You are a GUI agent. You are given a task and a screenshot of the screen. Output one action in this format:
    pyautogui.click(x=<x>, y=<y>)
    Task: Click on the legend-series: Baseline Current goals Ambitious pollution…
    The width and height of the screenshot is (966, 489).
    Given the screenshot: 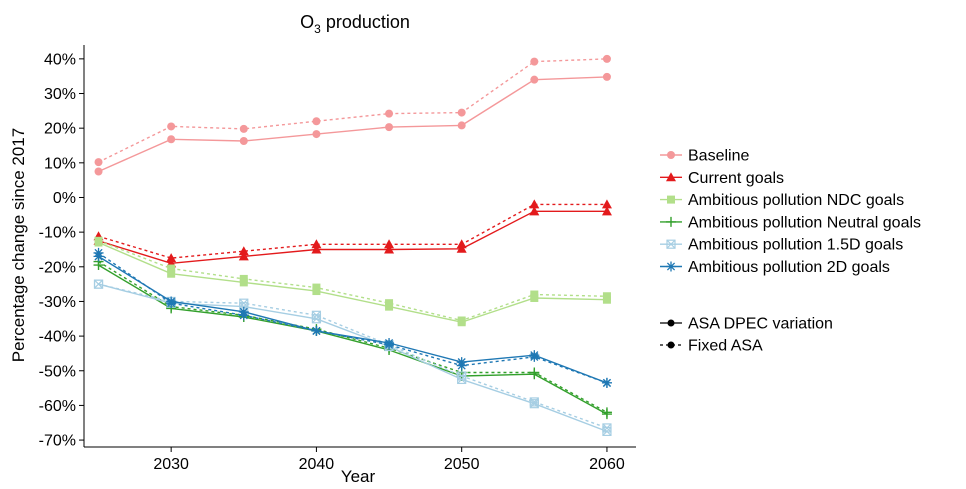 What is the action you would take?
    pyautogui.click(x=790, y=212)
    